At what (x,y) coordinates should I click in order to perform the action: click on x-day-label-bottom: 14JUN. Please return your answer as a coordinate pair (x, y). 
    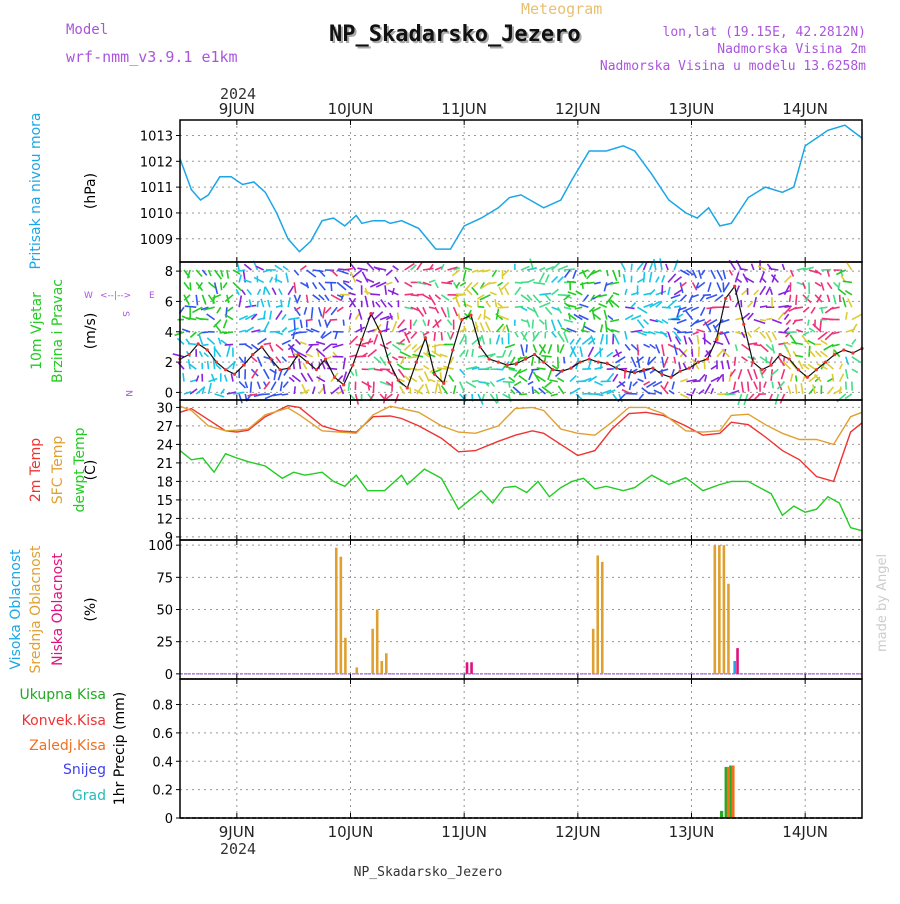
    Looking at the image, I should click on (805, 832).